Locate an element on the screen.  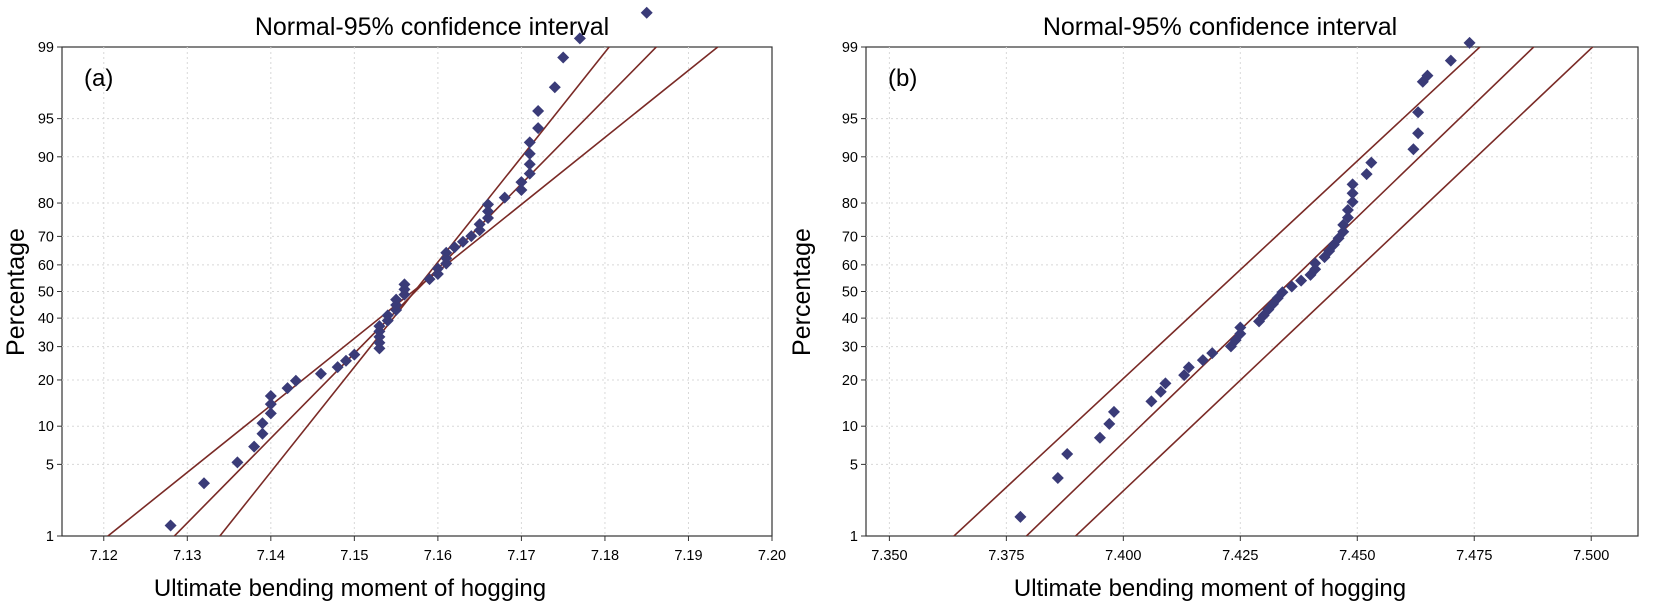
y-ticks-b: 1 5 10 20 30 40 50 60 70 80 90 95 99 is located at coordinates (854, 292).